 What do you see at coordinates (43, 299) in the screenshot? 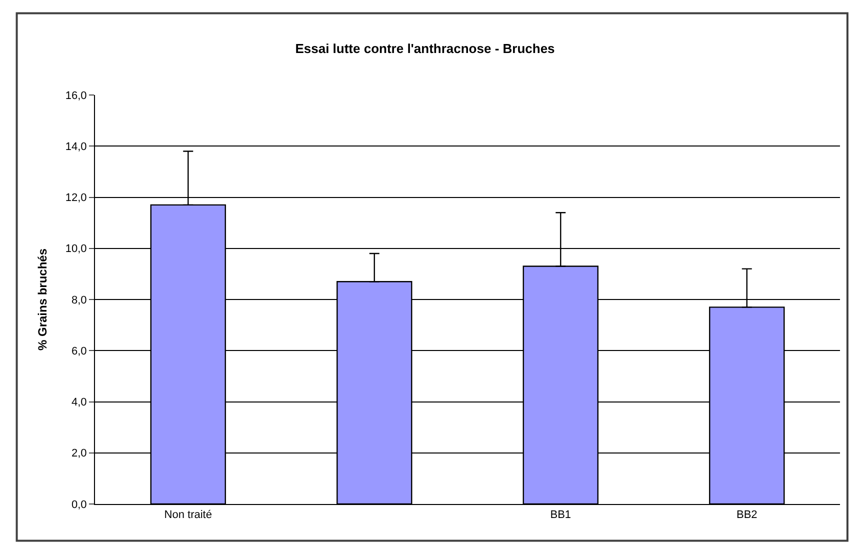
I see `y-axis-title: % Grains bruchés` at bounding box center [43, 299].